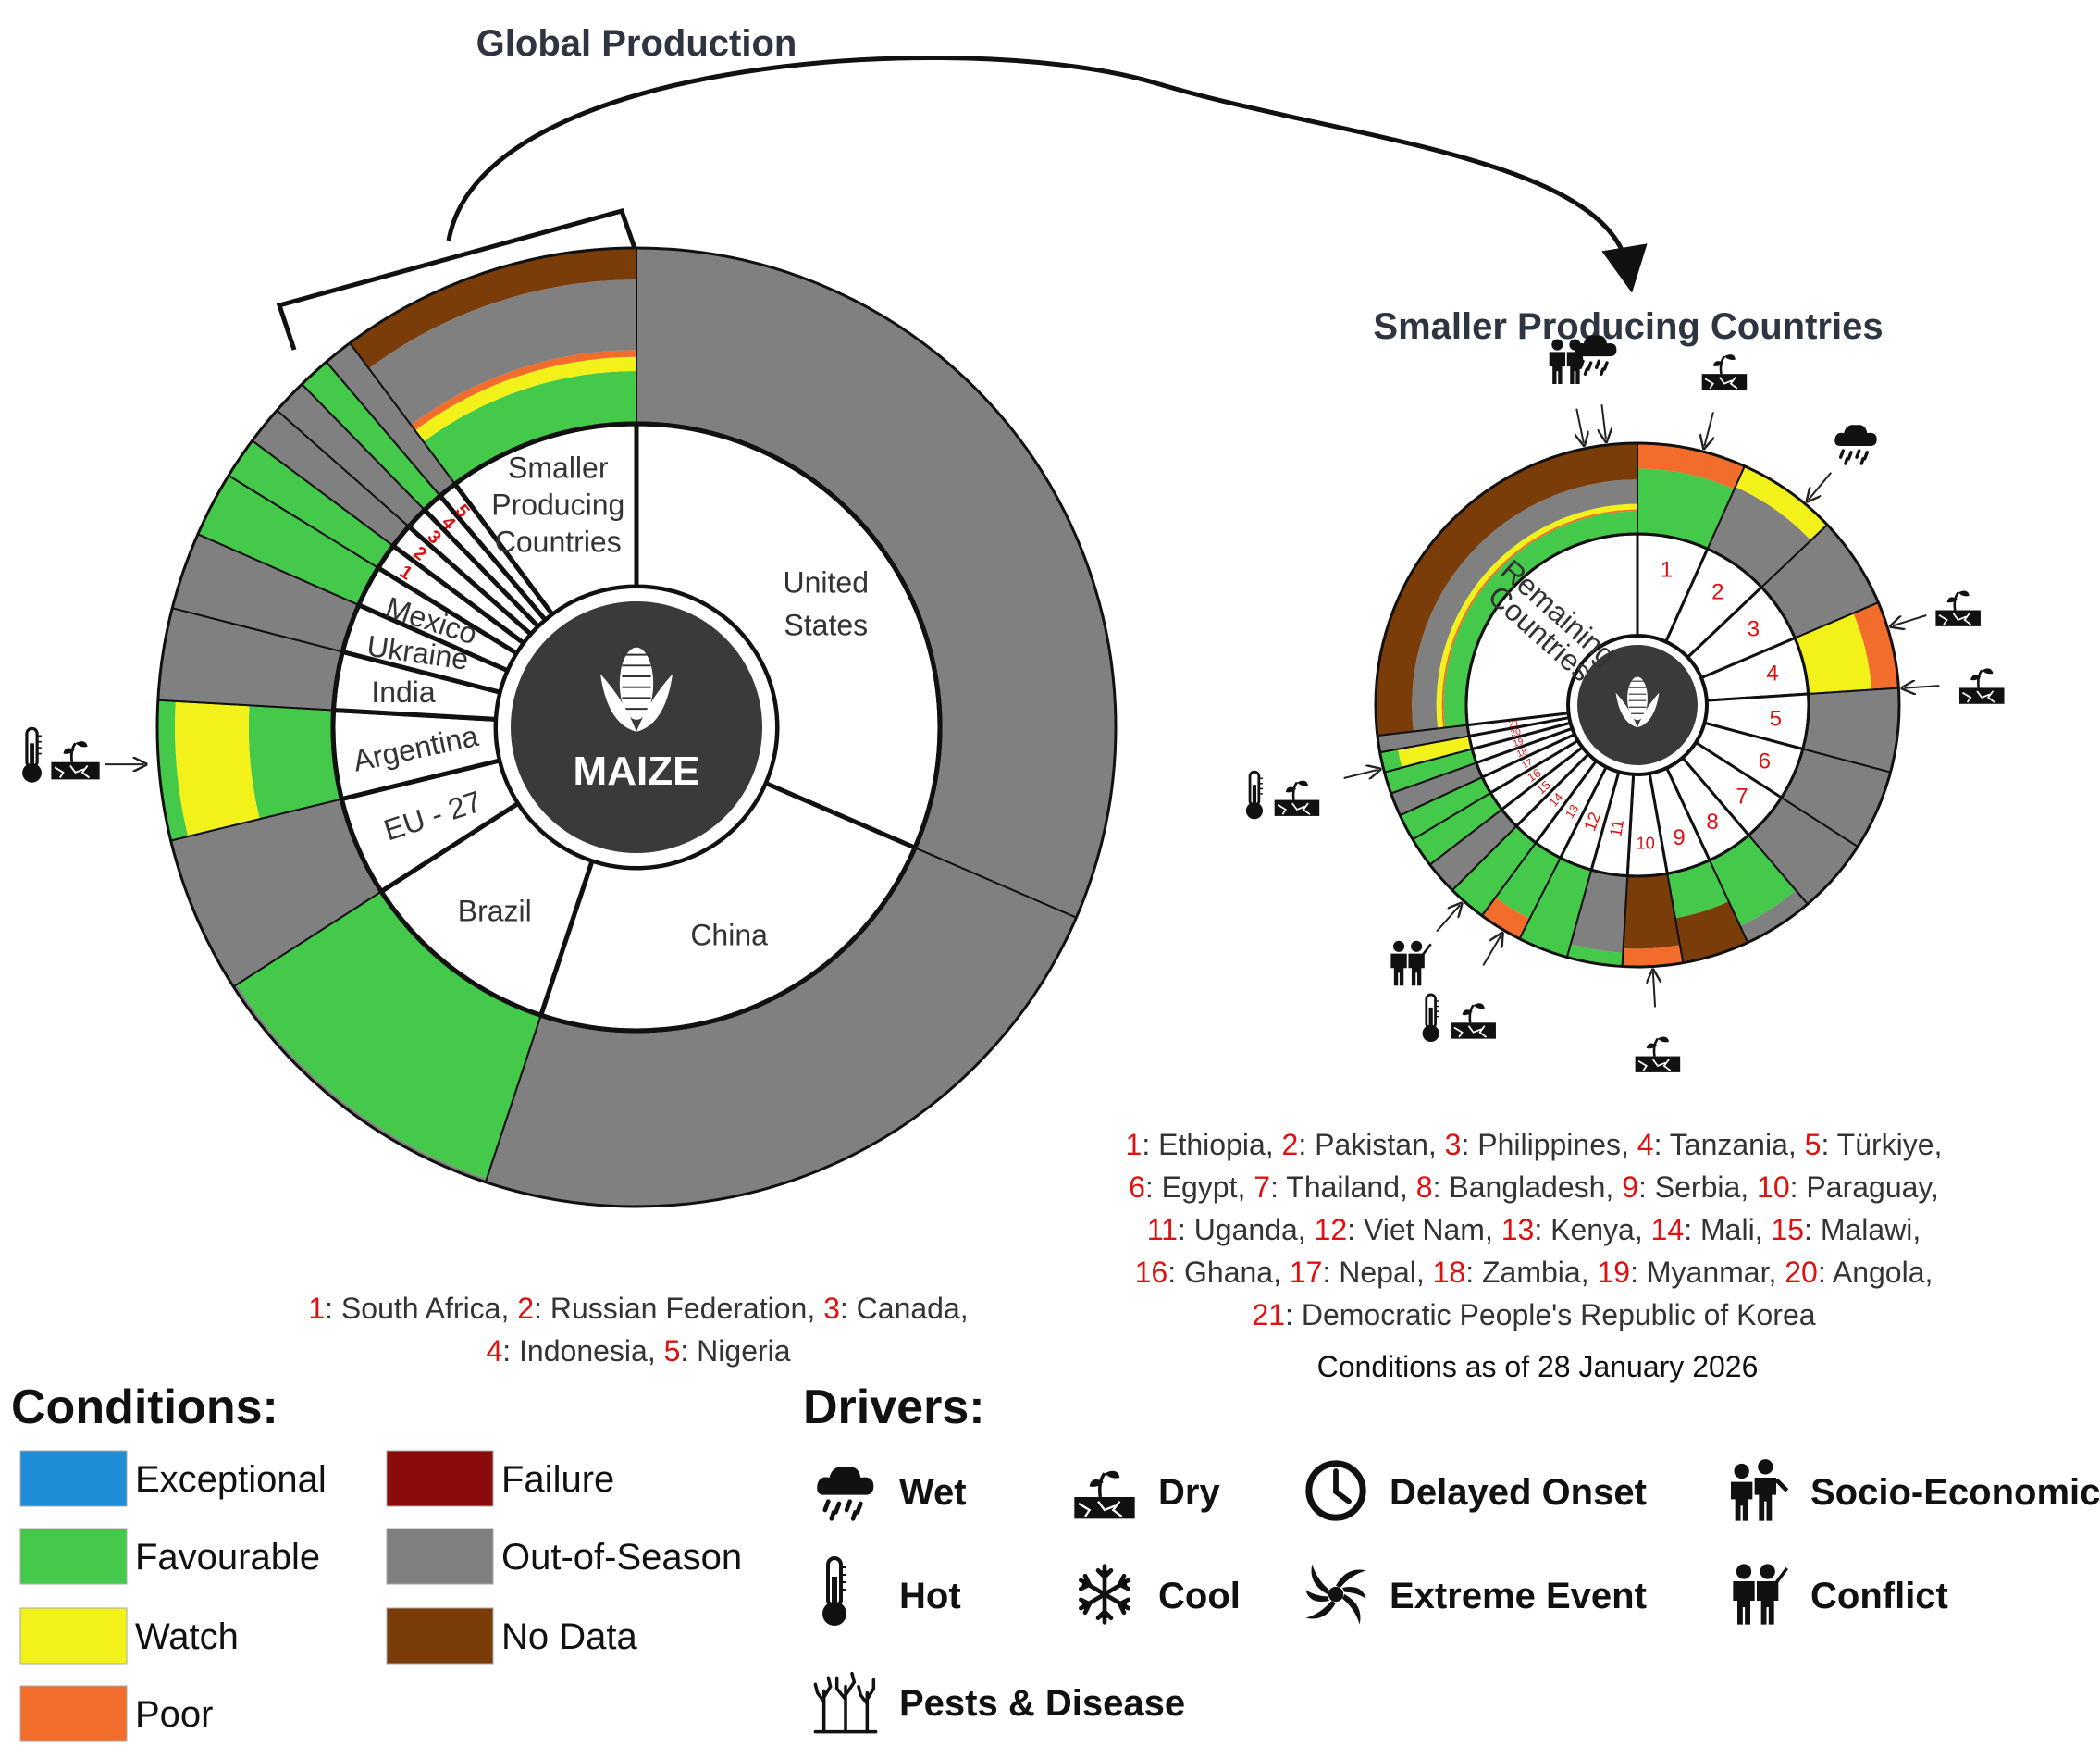 This screenshot has height=1758, width=2100. What do you see at coordinates (440, 1636) in the screenshot?
I see `legend-swatch-no-data` at bounding box center [440, 1636].